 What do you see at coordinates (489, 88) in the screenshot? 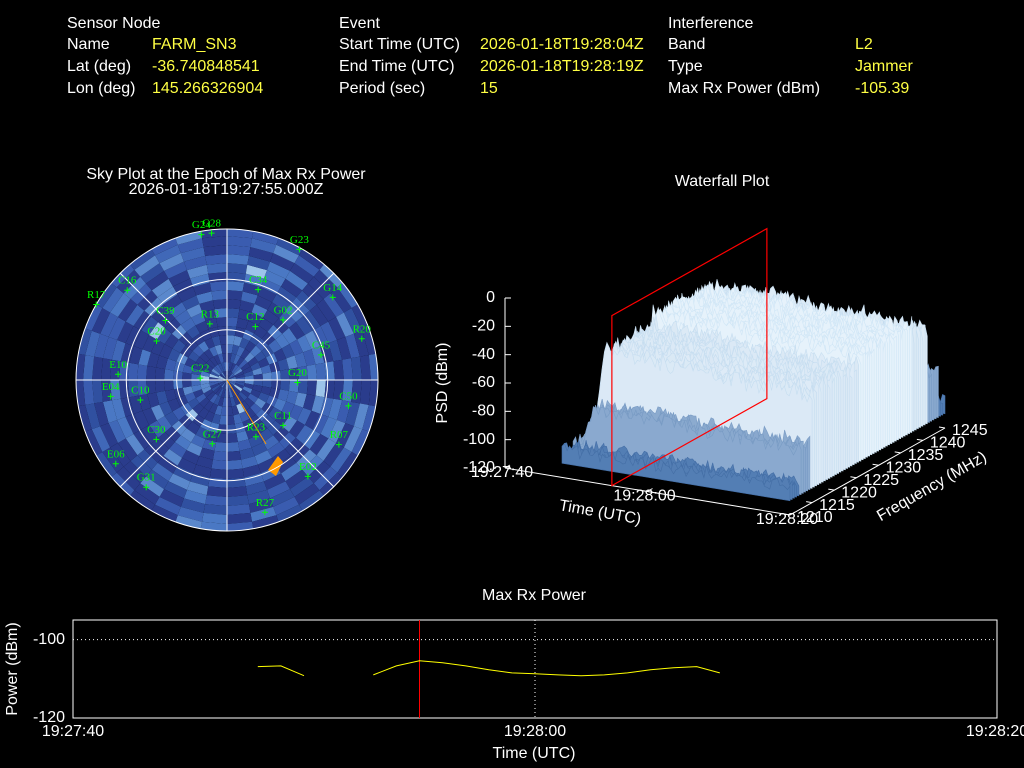
I see `field-value: 15` at bounding box center [489, 88].